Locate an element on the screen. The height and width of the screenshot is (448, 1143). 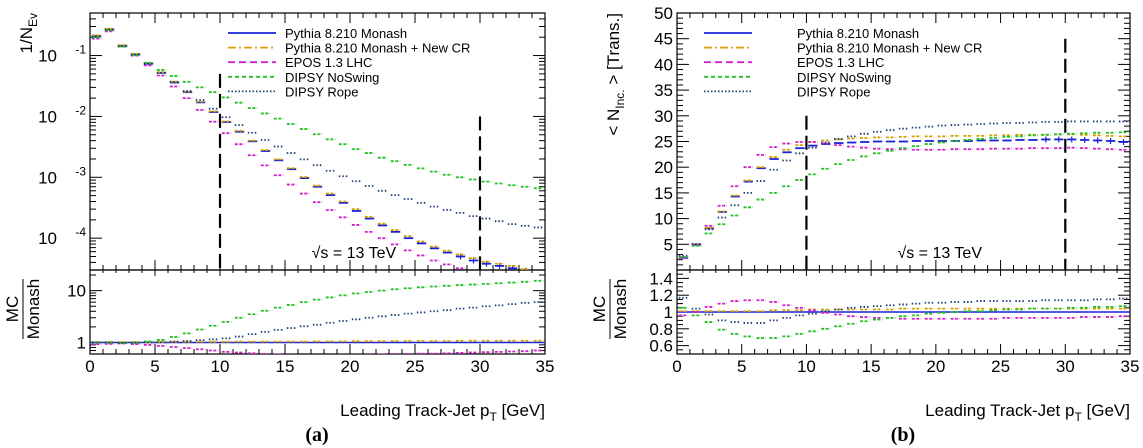
y-axis-title: < NInc. > [Trans.] is located at coordinates (615, 74).